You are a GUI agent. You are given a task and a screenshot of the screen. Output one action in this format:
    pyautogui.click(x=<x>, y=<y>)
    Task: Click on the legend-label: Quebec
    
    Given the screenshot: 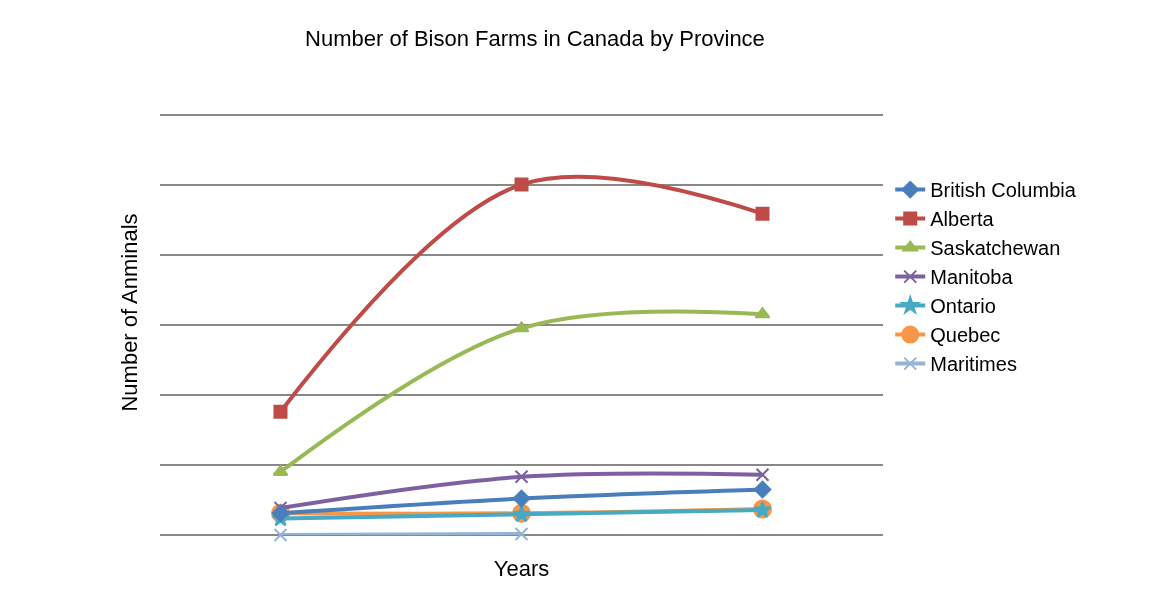 What is the action you would take?
    pyautogui.click(x=965, y=335)
    